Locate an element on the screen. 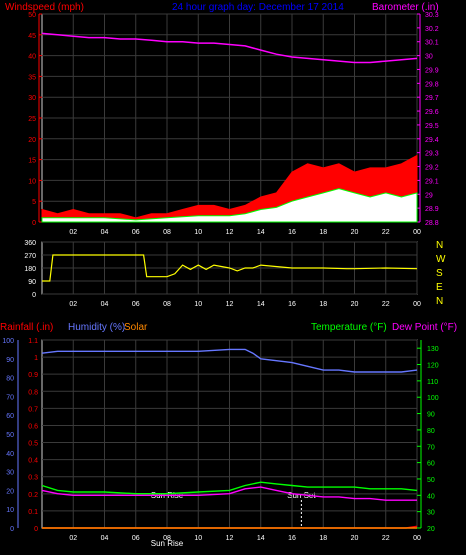 The height and width of the screenshot is (555, 466). barometer-tick-label: 29.5 is located at coordinates (432, 126).